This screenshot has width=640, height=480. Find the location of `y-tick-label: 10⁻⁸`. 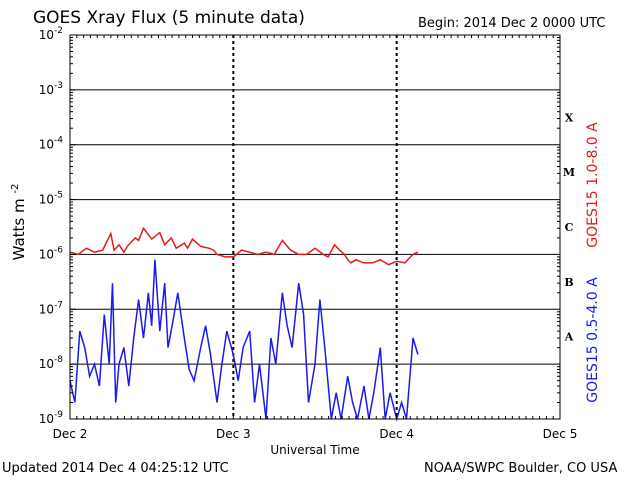

y-tick-label: 10⁻⁸ is located at coordinates (51, 363).